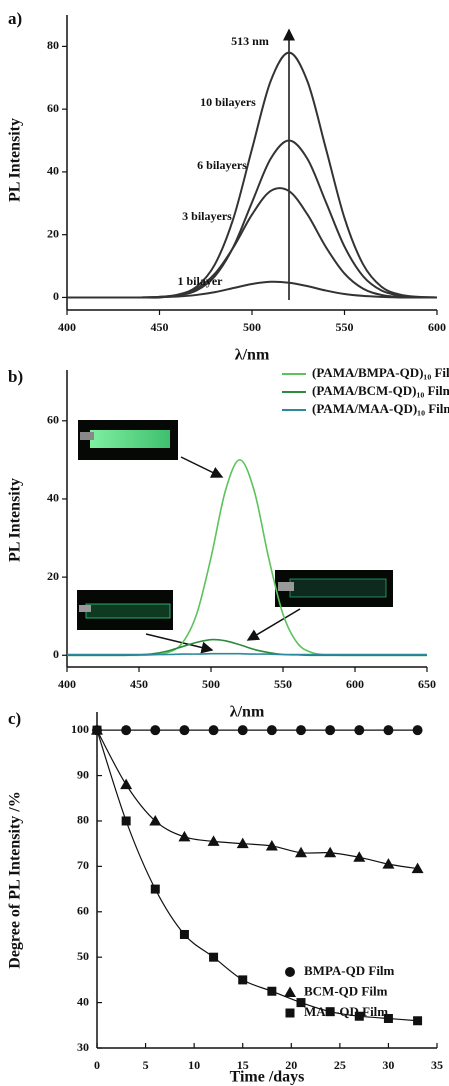 The width and height of the screenshot is (449, 1086). Describe the element at coordinates (194, 1065) in the screenshot. I see `x-tick-label: 10` at that location.